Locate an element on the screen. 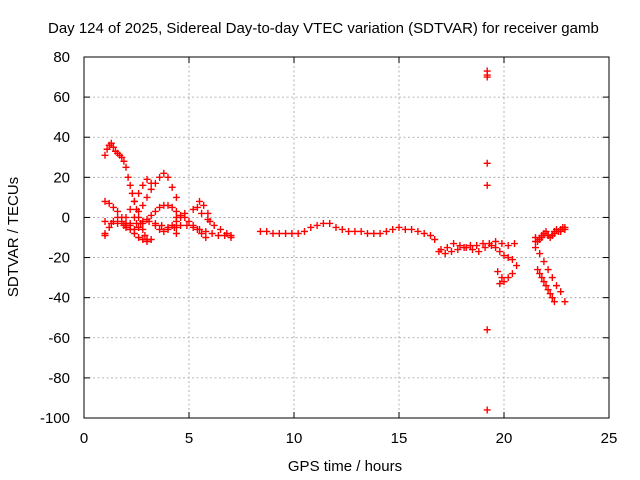 The height and width of the screenshot is (480, 640). x-tick-label: 5 is located at coordinates (189, 438).